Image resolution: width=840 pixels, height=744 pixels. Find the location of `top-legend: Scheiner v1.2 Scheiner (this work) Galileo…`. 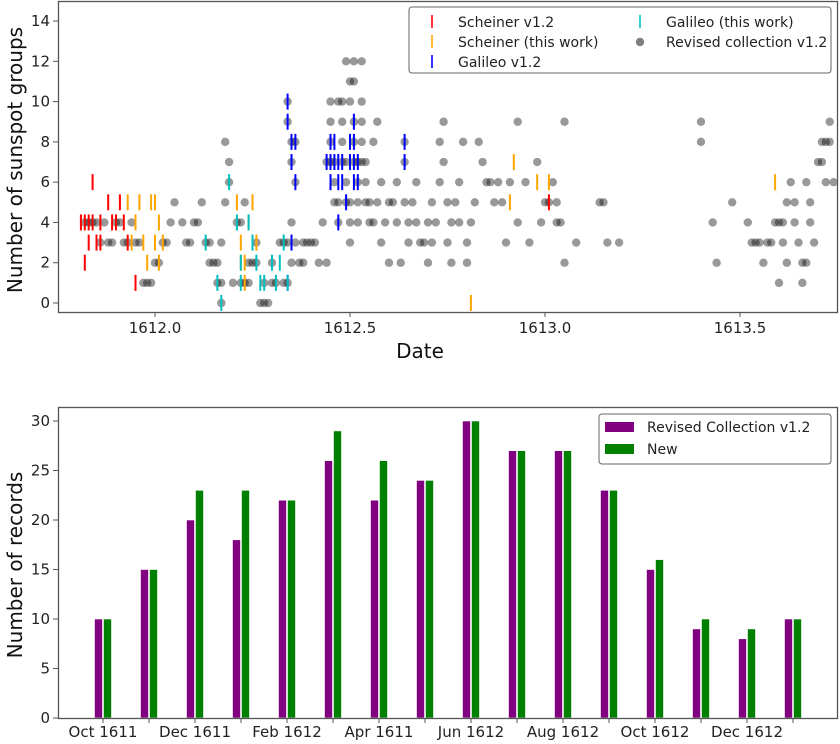

top-legend: Scheiner v1.2 Scheiner (this work) Galileo… is located at coordinates (620, 40).